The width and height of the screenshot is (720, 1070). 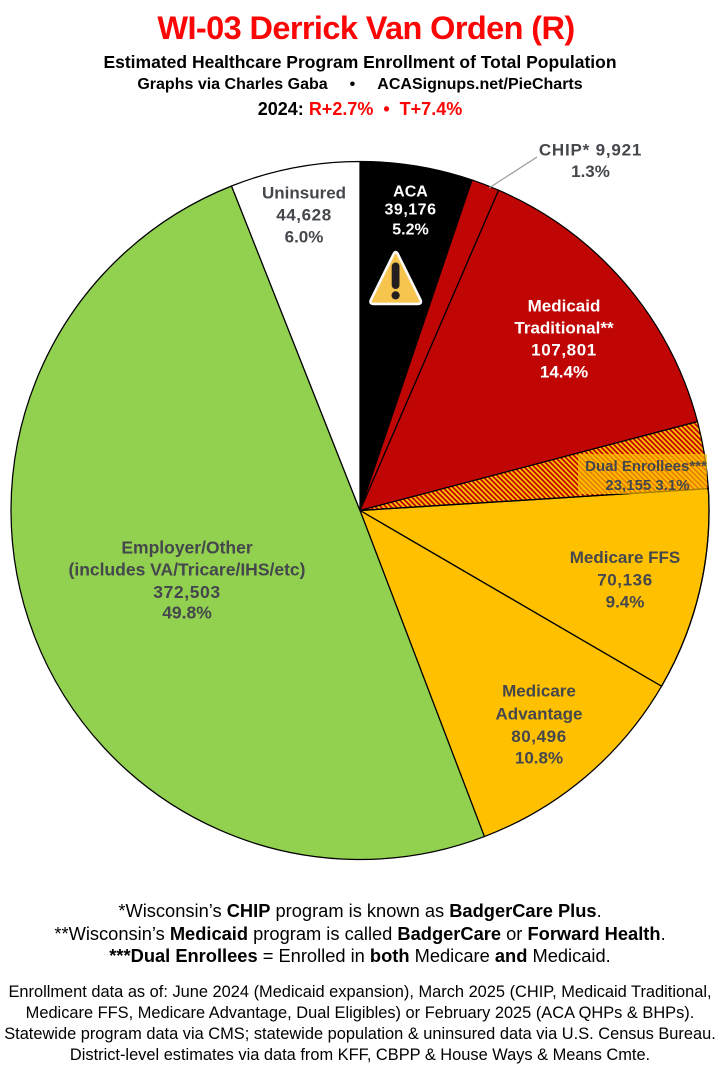 What do you see at coordinates (590, 150) in the screenshot?
I see `svg-text: CHIP* 9,921` at bounding box center [590, 150].